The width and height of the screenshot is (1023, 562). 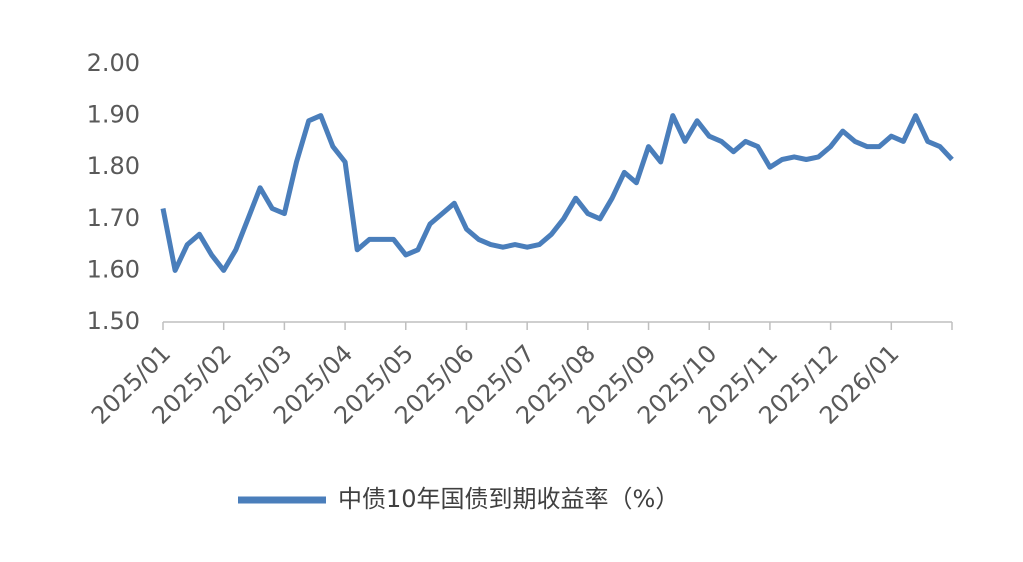 I want to click on y-tick-label: 1.90, so click(x=113, y=115).